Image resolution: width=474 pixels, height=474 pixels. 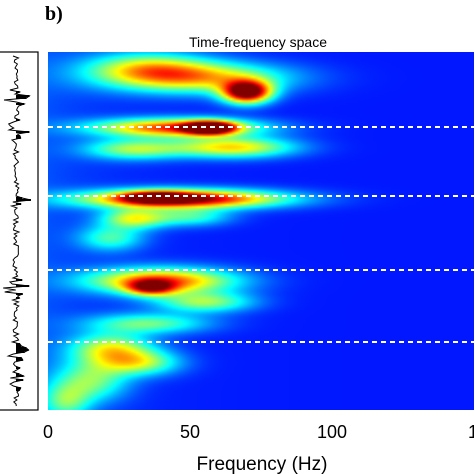 I want to click on x-tick-label: 50, so click(x=190, y=432).